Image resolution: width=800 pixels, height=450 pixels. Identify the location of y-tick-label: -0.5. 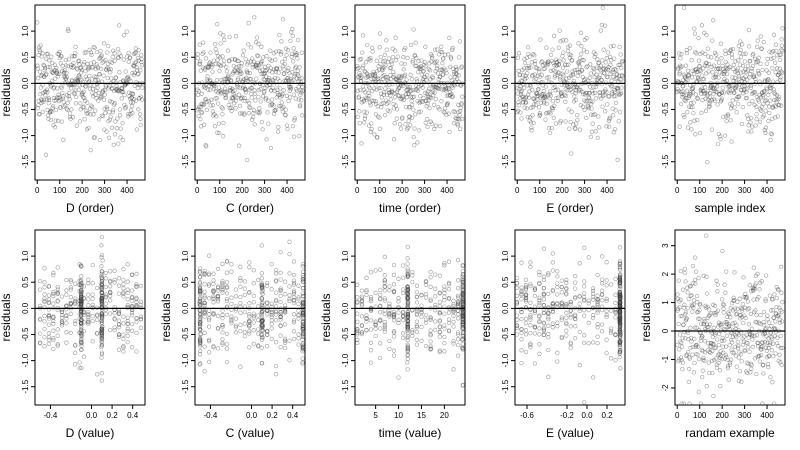
(505, 334).